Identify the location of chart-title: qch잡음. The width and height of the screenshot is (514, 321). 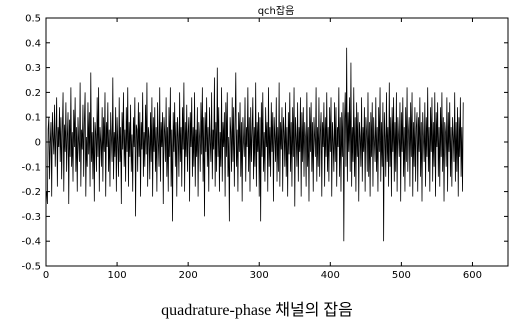
(276, 11).